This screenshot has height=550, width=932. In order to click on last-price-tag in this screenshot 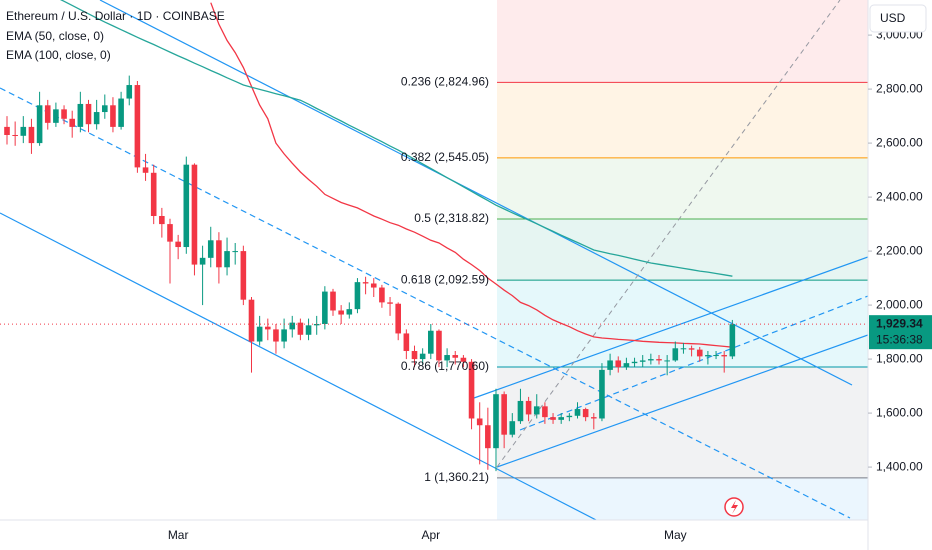, I will do `click(900, 332)`.